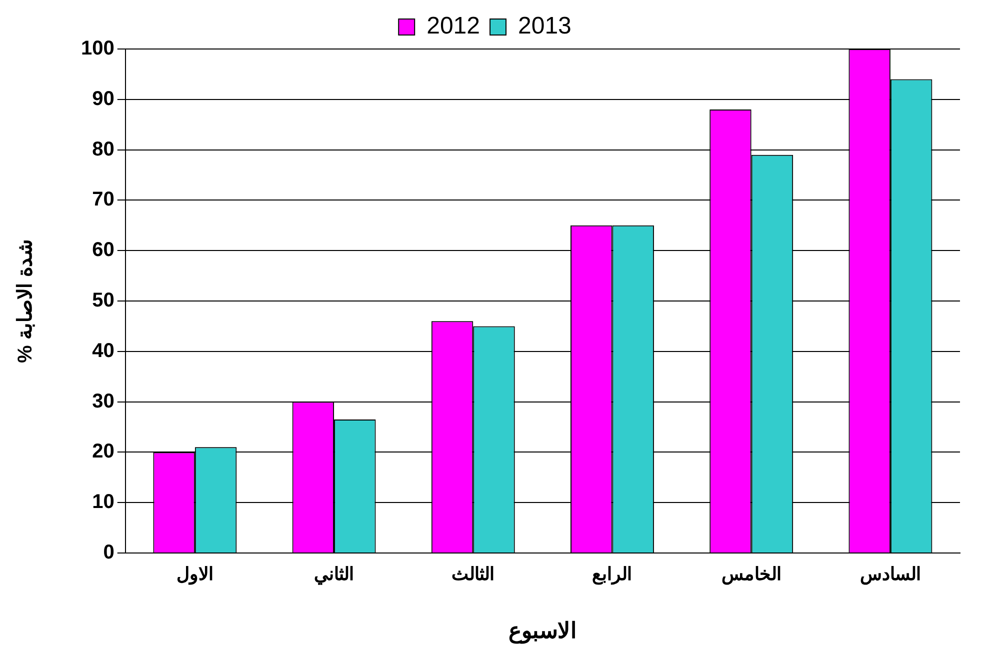 This screenshot has height=659, width=1000. I want to click on x-tick-label: الخامس, so click(751, 574).